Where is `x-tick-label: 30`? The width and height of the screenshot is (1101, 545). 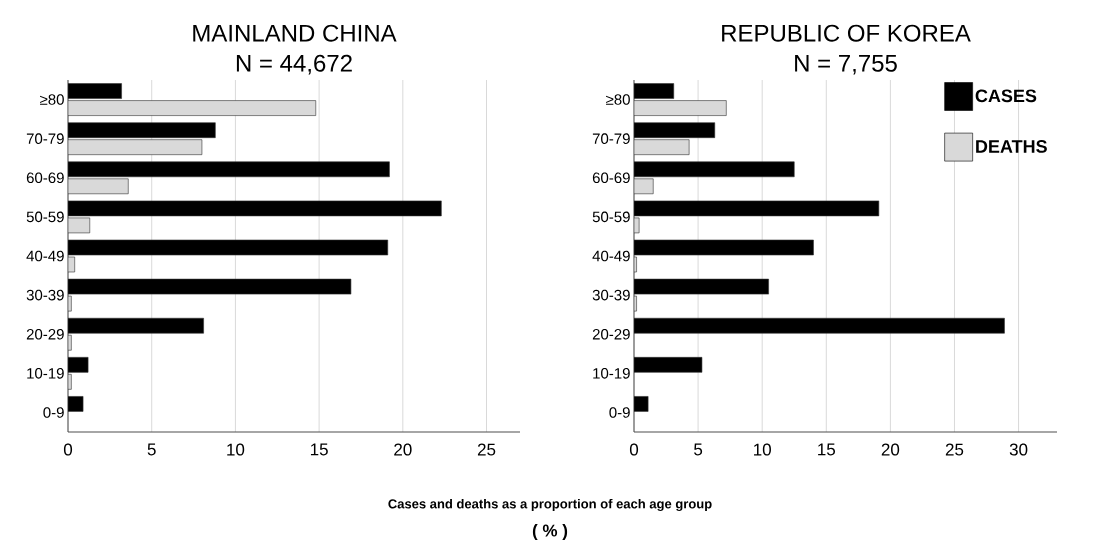
x-tick-label: 30 is located at coordinates (1018, 449).